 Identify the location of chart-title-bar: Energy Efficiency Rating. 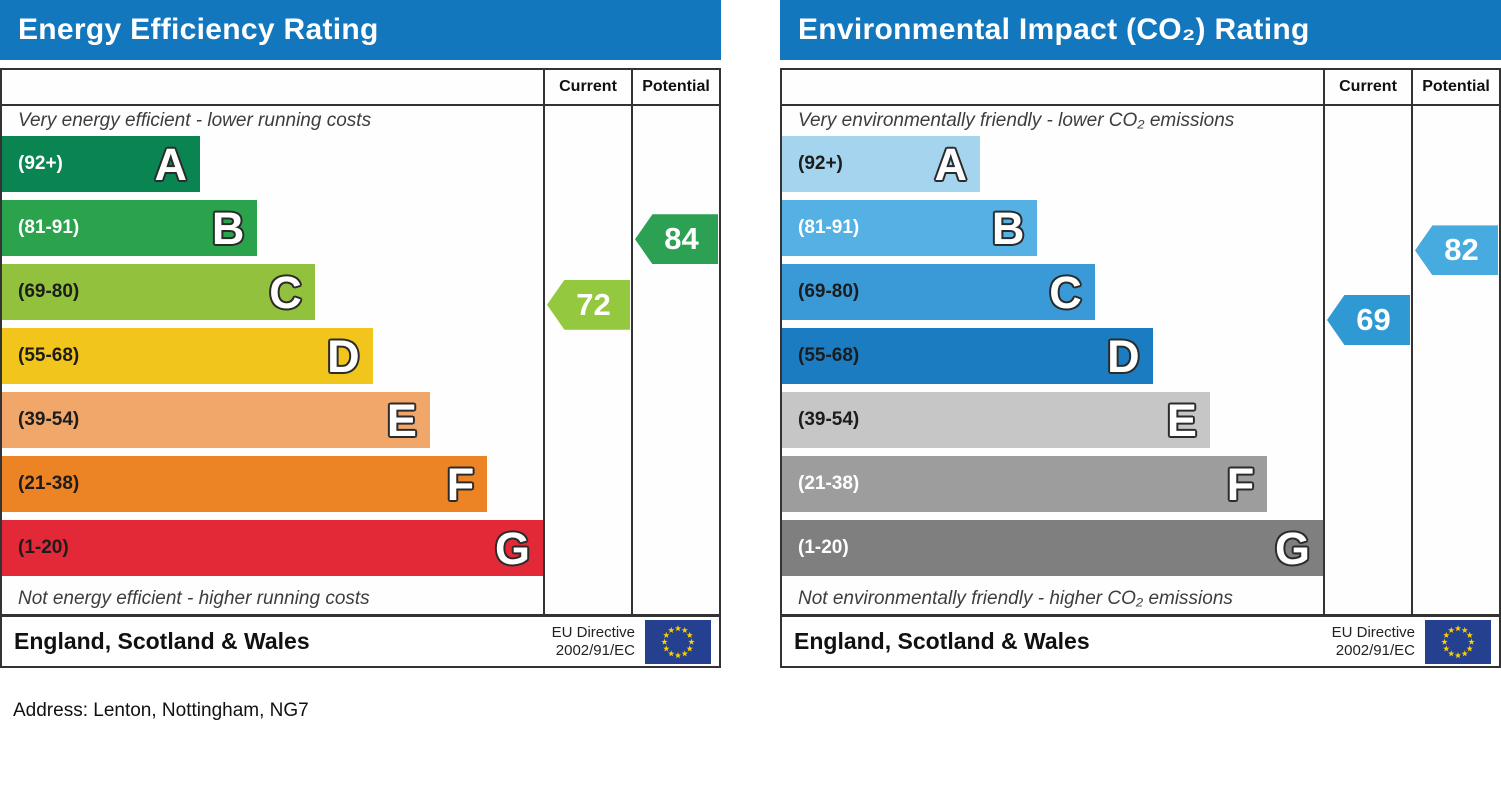
(360, 30).